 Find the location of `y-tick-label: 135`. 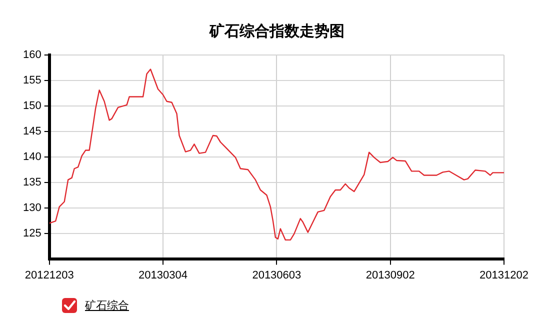

y-tick-label: 135 is located at coordinates (32, 182).